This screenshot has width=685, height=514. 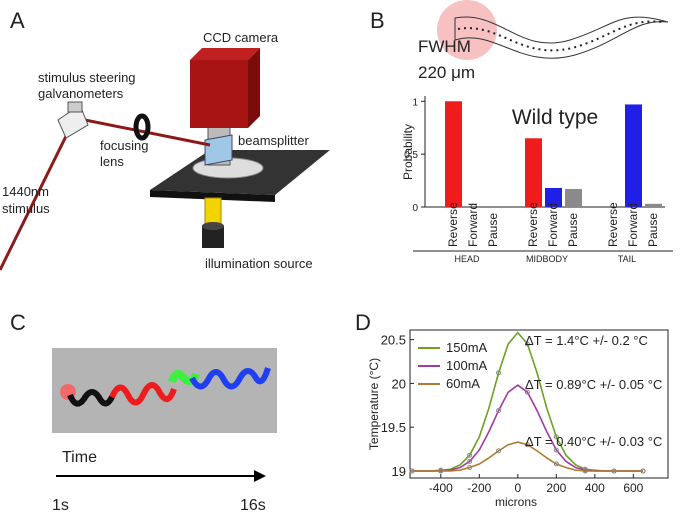 I want to click on y-tick-label: 1, so click(x=415, y=102).